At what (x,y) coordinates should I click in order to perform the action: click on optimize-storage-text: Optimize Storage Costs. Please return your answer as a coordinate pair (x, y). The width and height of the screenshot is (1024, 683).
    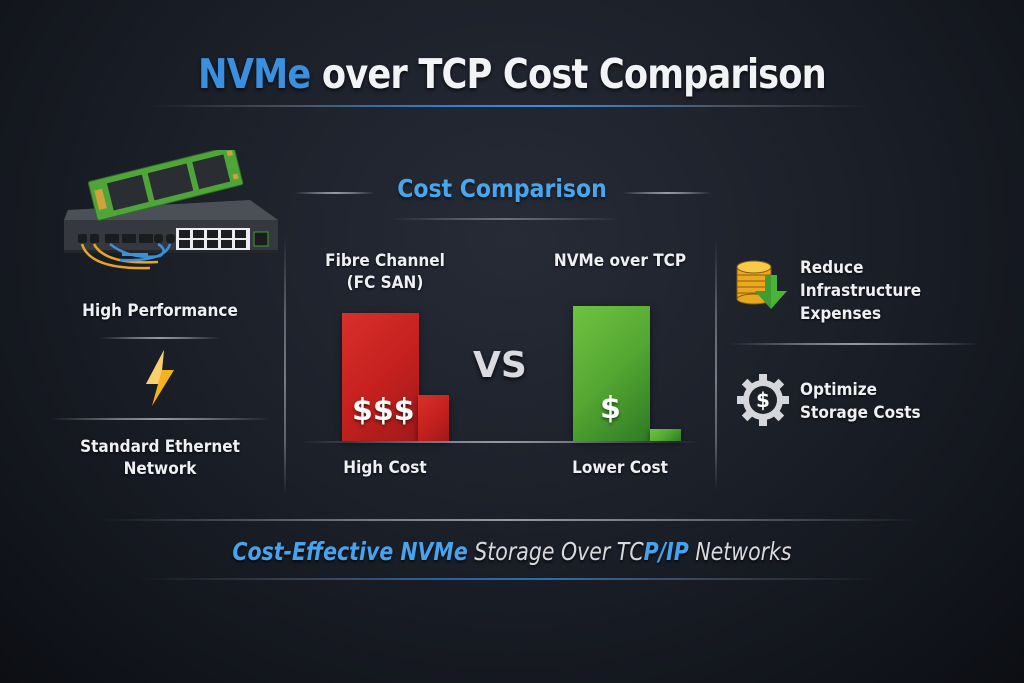
    Looking at the image, I should click on (860, 401).